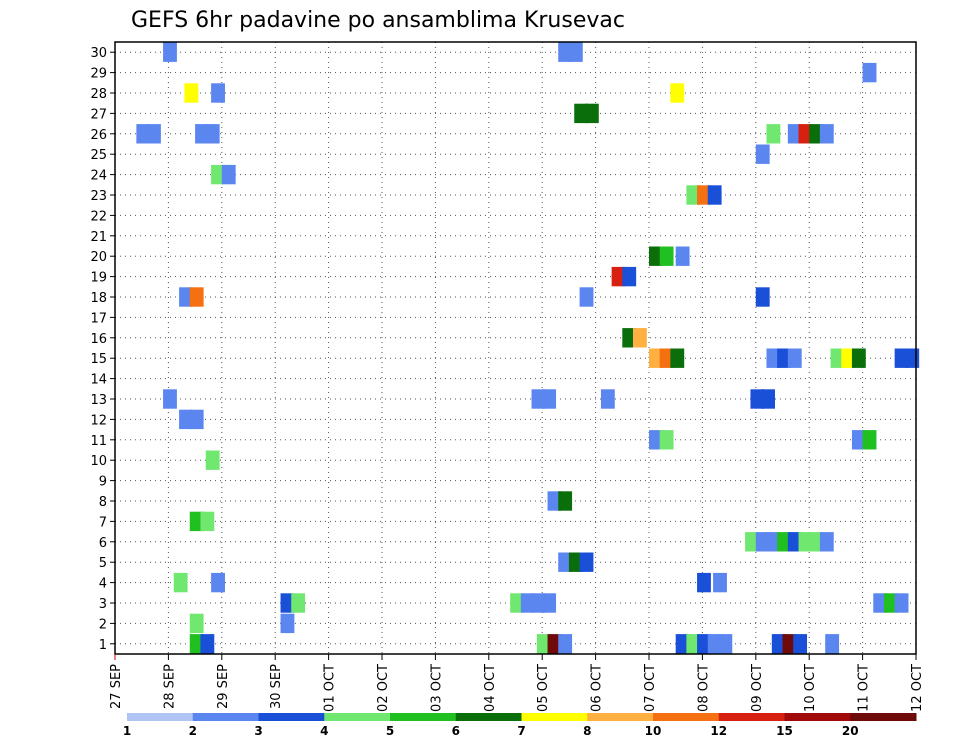  I want to click on x-tick-label: 01 OCT, so click(330, 688).